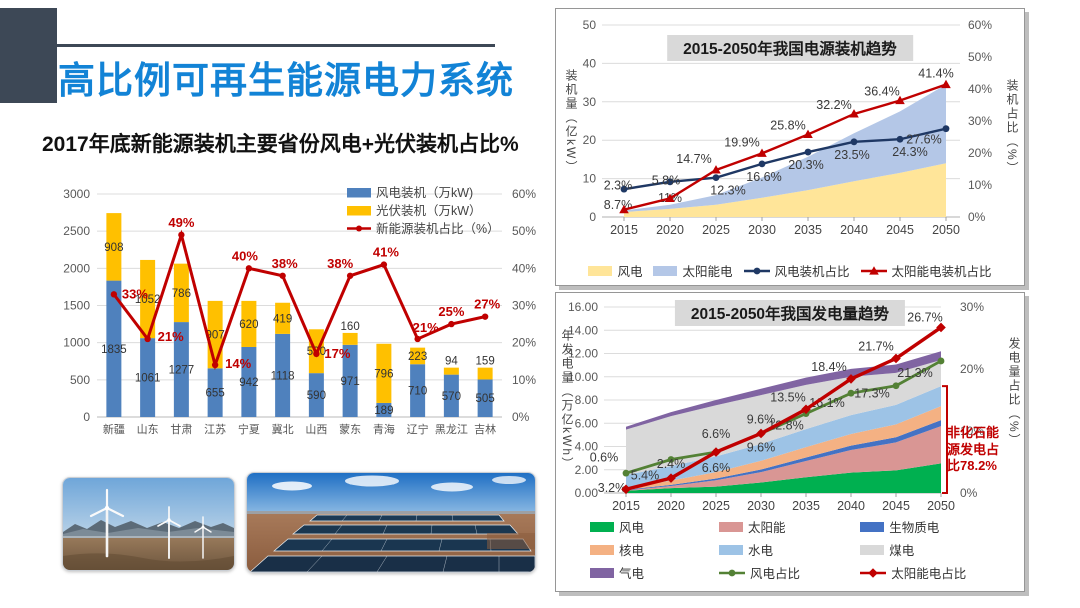 The height and width of the screenshot is (608, 1080). I want to click on svg-text: 17%, so click(337, 353).